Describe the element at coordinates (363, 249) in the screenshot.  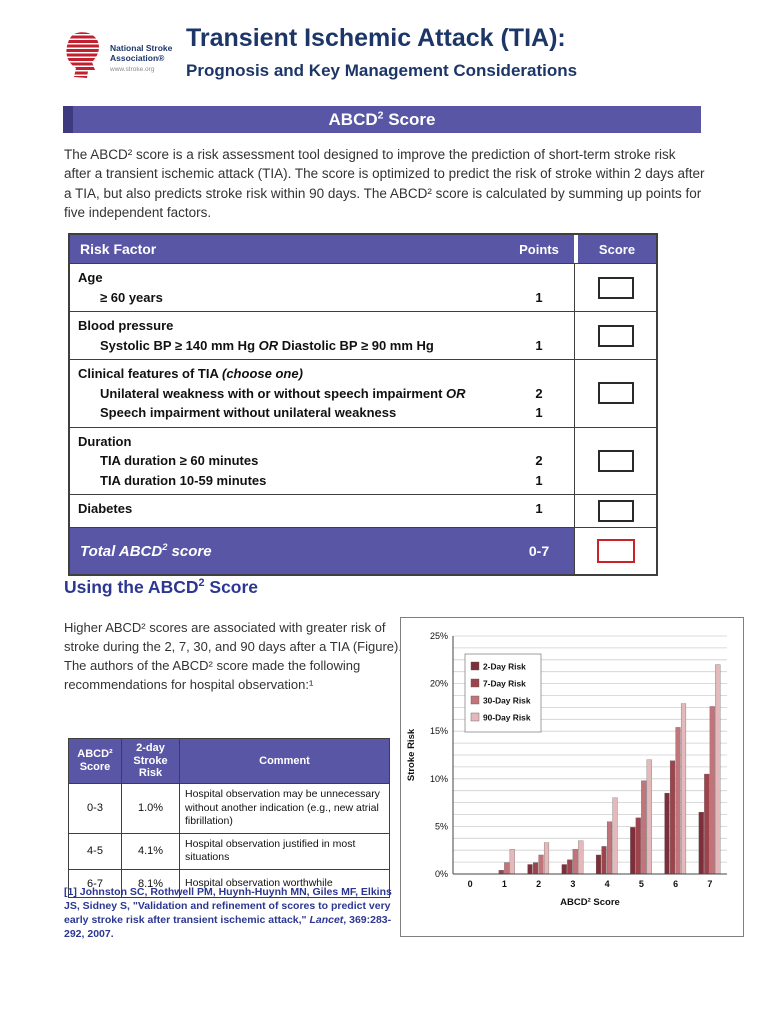
I see `risk-table-header: Risk Factor Points Score` at that location.